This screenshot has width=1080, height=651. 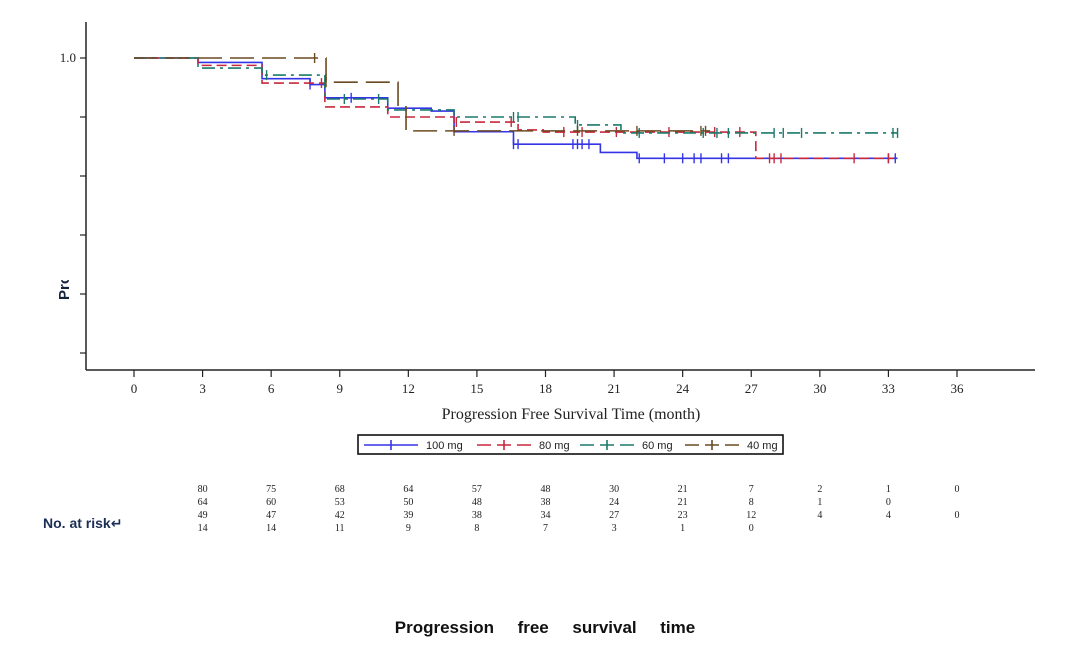 What do you see at coordinates (340, 528) in the screenshot?
I see `at-risk-value: 11` at bounding box center [340, 528].